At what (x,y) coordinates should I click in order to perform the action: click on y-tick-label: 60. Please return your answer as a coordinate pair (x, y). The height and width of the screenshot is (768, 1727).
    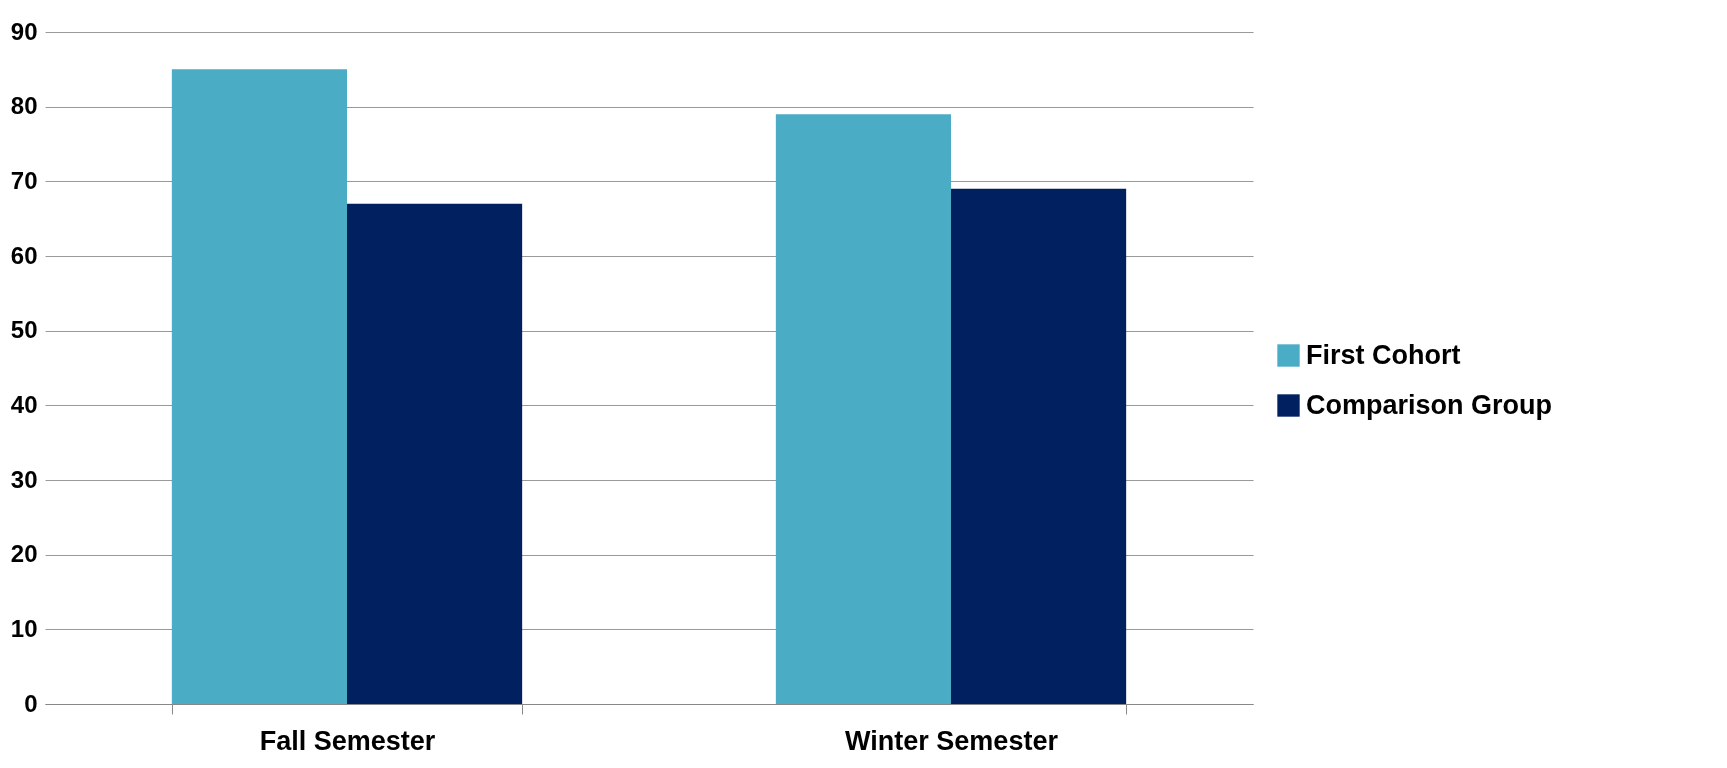
    Looking at the image, I should click on (24, 255).